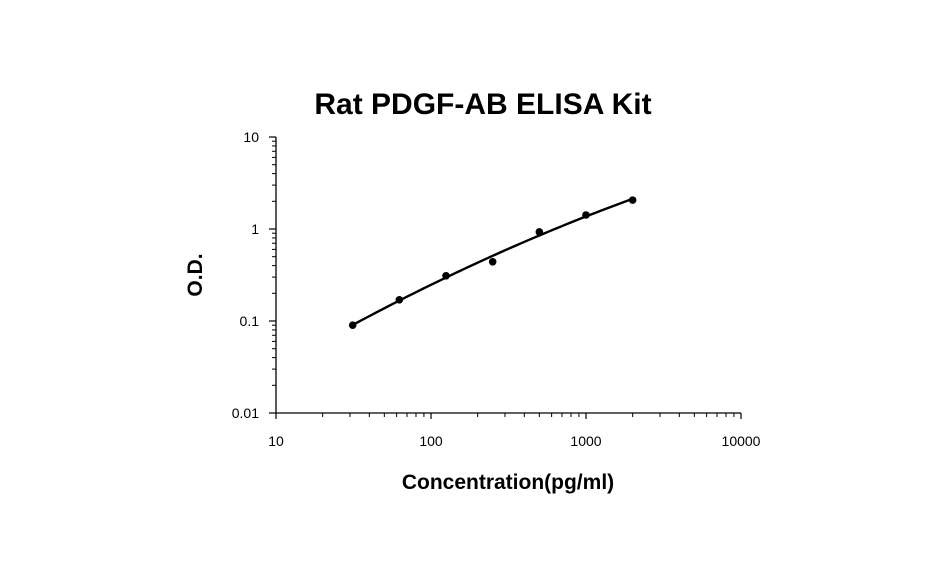  Describe the element at coordinates (251, 137) in the screenshot. I see `y-tick-label: 10` at that location.